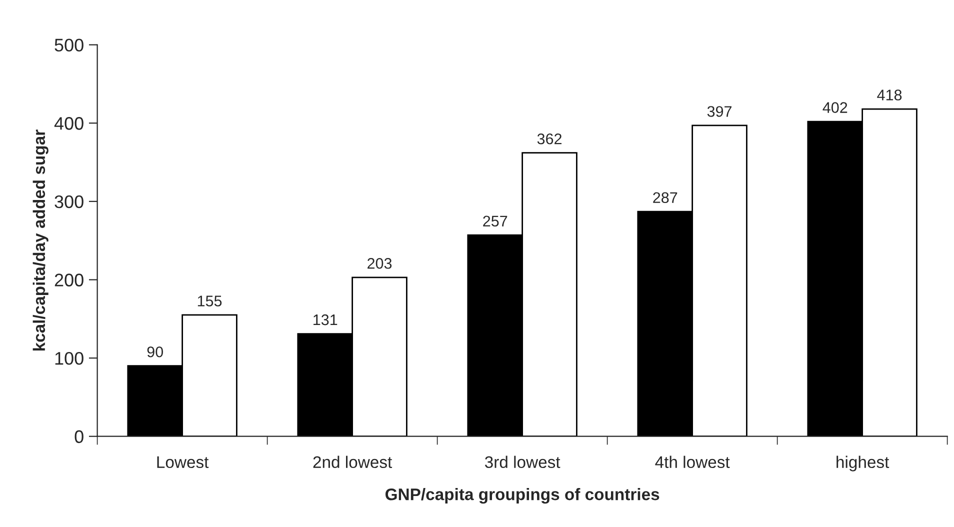 This screenshot has width=954, height=527. I want to click on y-axis-title: kcal/capita/day added sugar, so click(40, 240).